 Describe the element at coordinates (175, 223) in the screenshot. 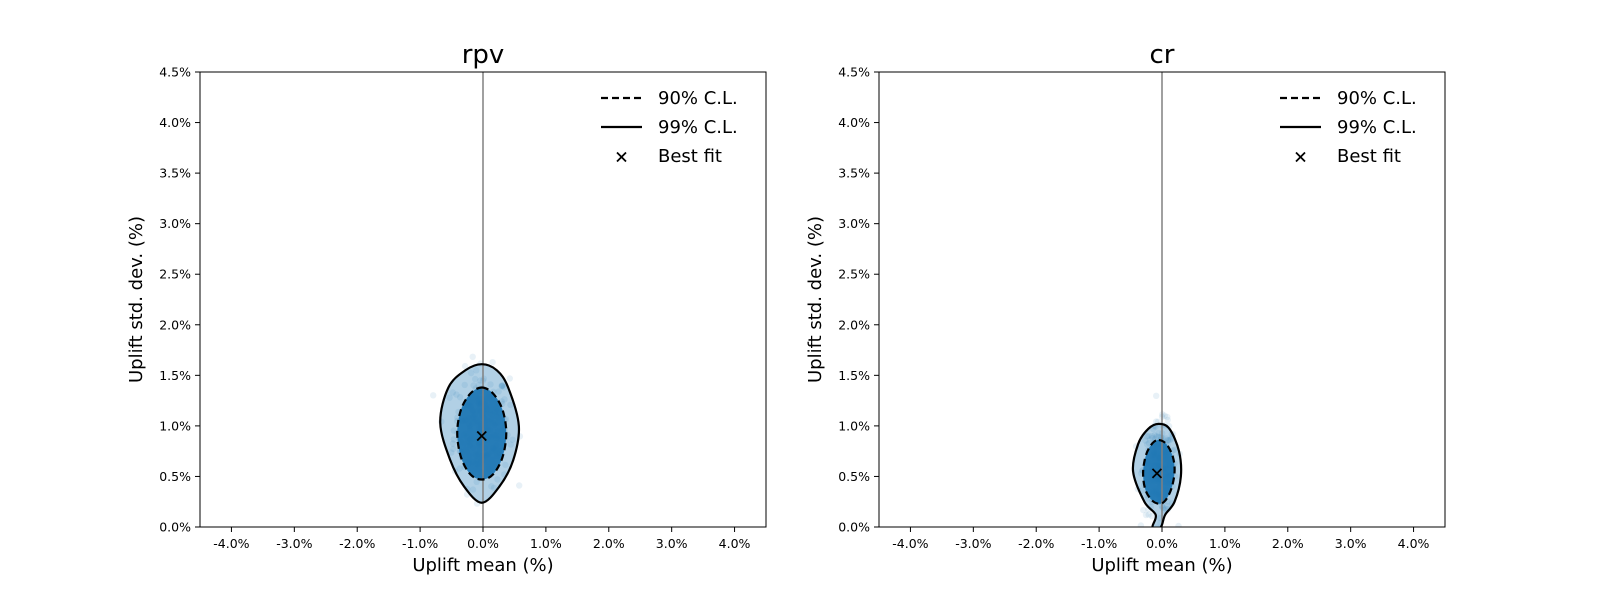

I see `y-tick-label: 3.0%` at that location.